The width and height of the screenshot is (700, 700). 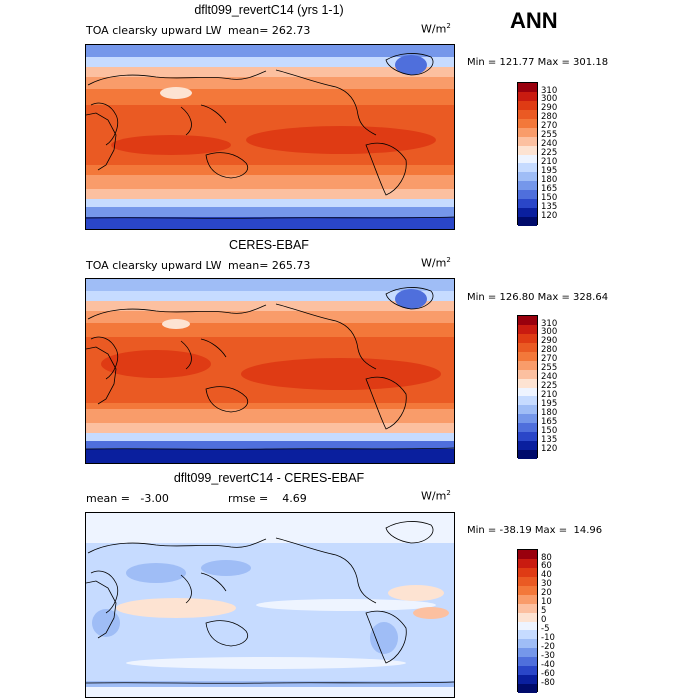 I want to click on panel-1-map-plot, so click(x=270, y=137).